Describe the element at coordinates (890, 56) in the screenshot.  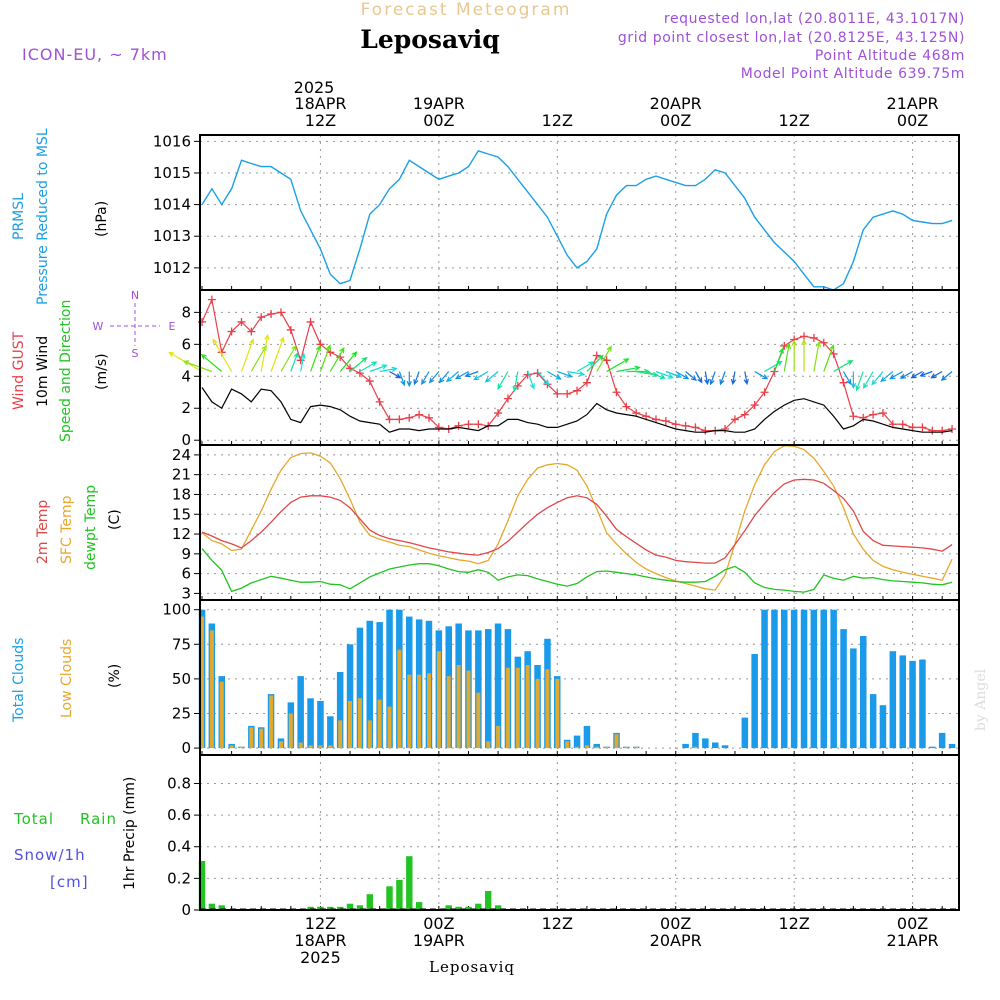
I see `point-altitude: Point Altitude 468m` at that location.